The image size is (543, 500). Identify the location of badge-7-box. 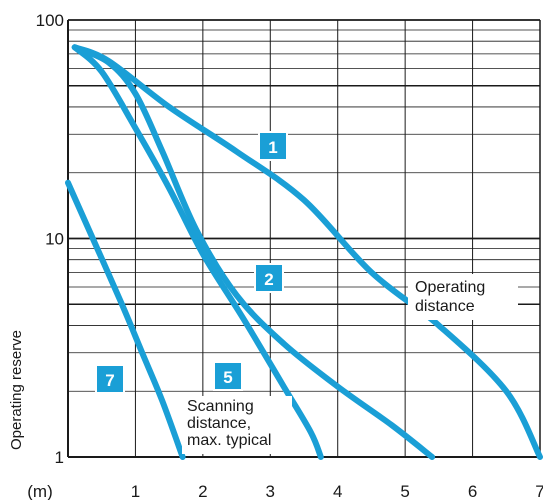
(110, 379).